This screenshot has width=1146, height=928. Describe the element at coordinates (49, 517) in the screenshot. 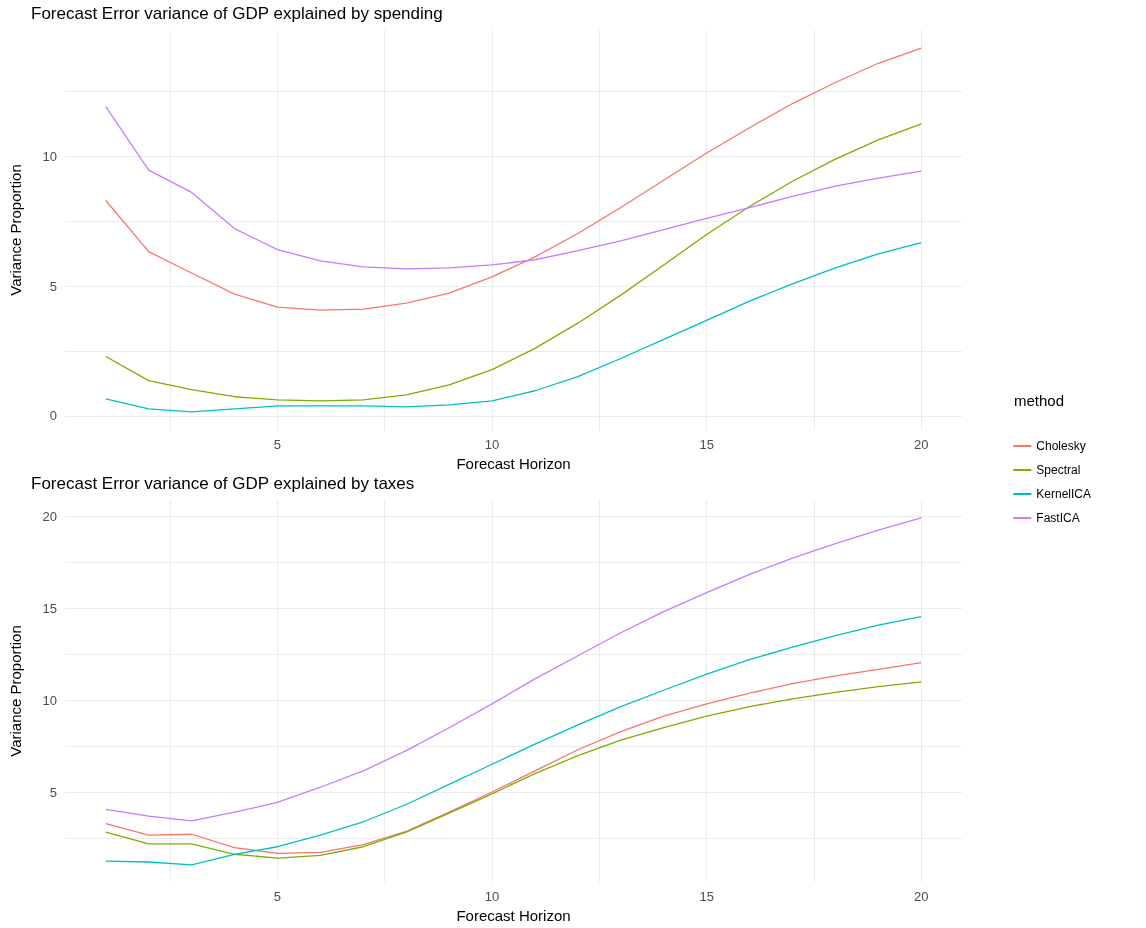

I see `y-tick-label: 20` at that location.